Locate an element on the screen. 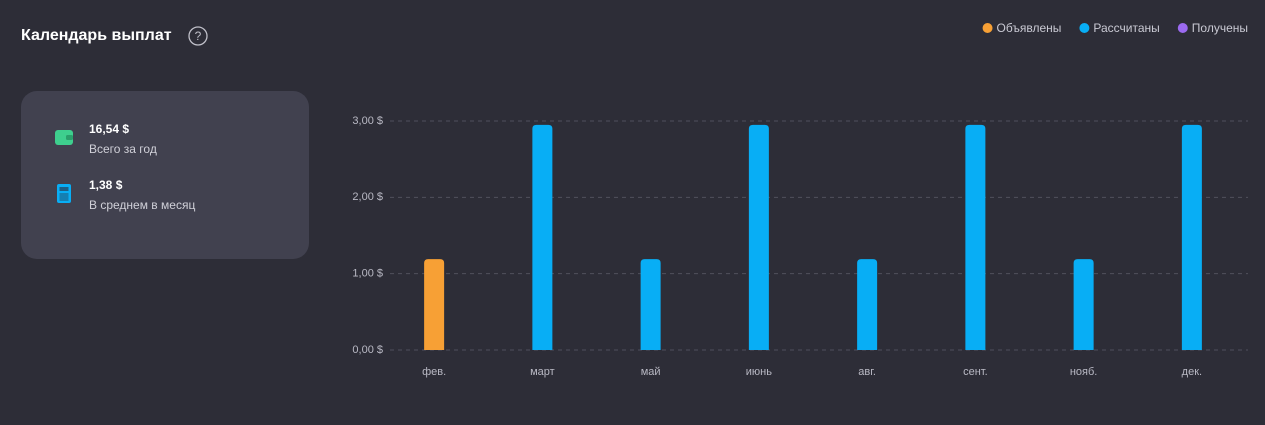 This screenshot has width=1265, height=425. wallet-icon is located at coordinates (64, 137).